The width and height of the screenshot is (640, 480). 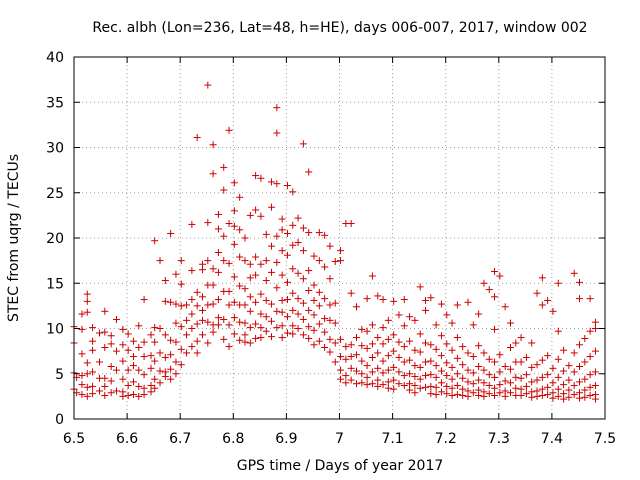 What do you see at coordinates (340, 466) in the screenshot?
I see `x-axis-label: GPS time / Days of year 2017` at bounding box center [340, 466].